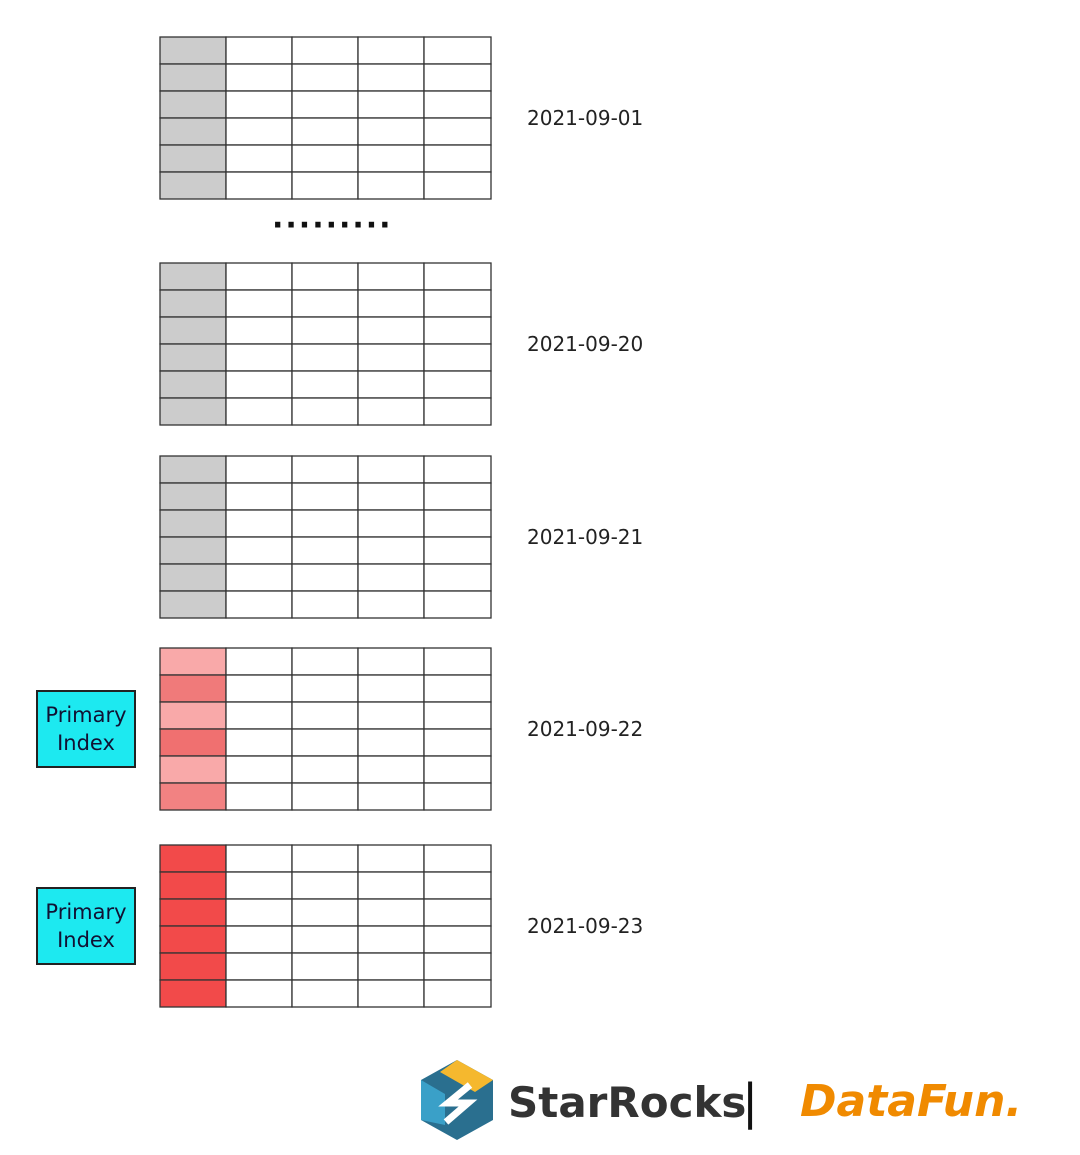  Describe the element at coordinates (457, 1100) in the screenshot. I see `starrocks-icon` at that location.